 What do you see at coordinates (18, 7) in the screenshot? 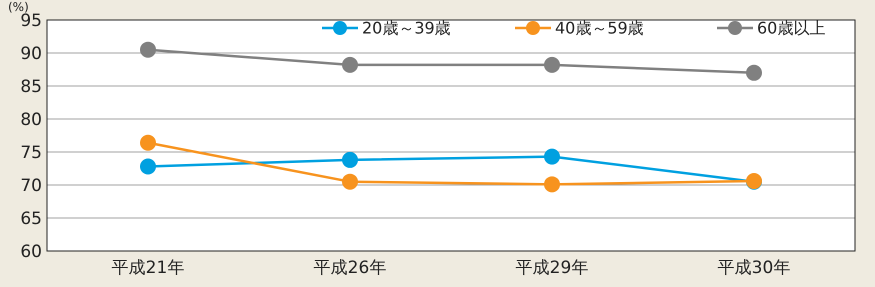
I see `y-axis-title: (%)` at bounding box center [18, 7].